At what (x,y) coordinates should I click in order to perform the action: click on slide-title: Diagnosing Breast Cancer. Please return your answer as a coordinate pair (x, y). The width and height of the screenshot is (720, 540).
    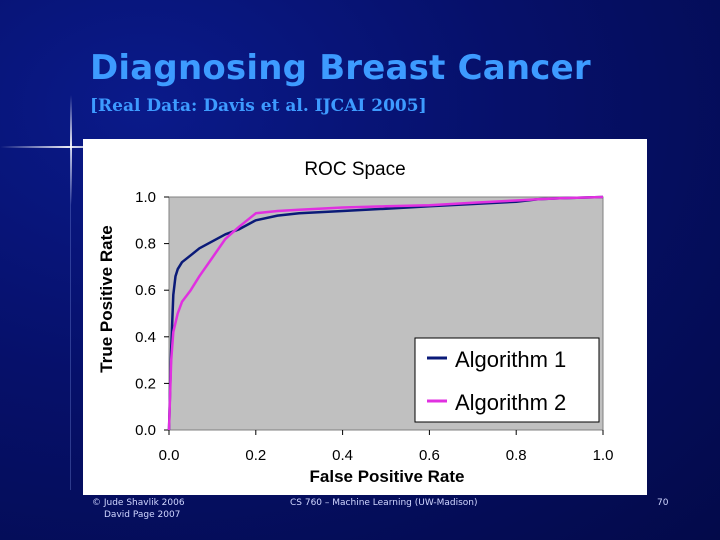
    Looking at the image, I should click on (340, 68).